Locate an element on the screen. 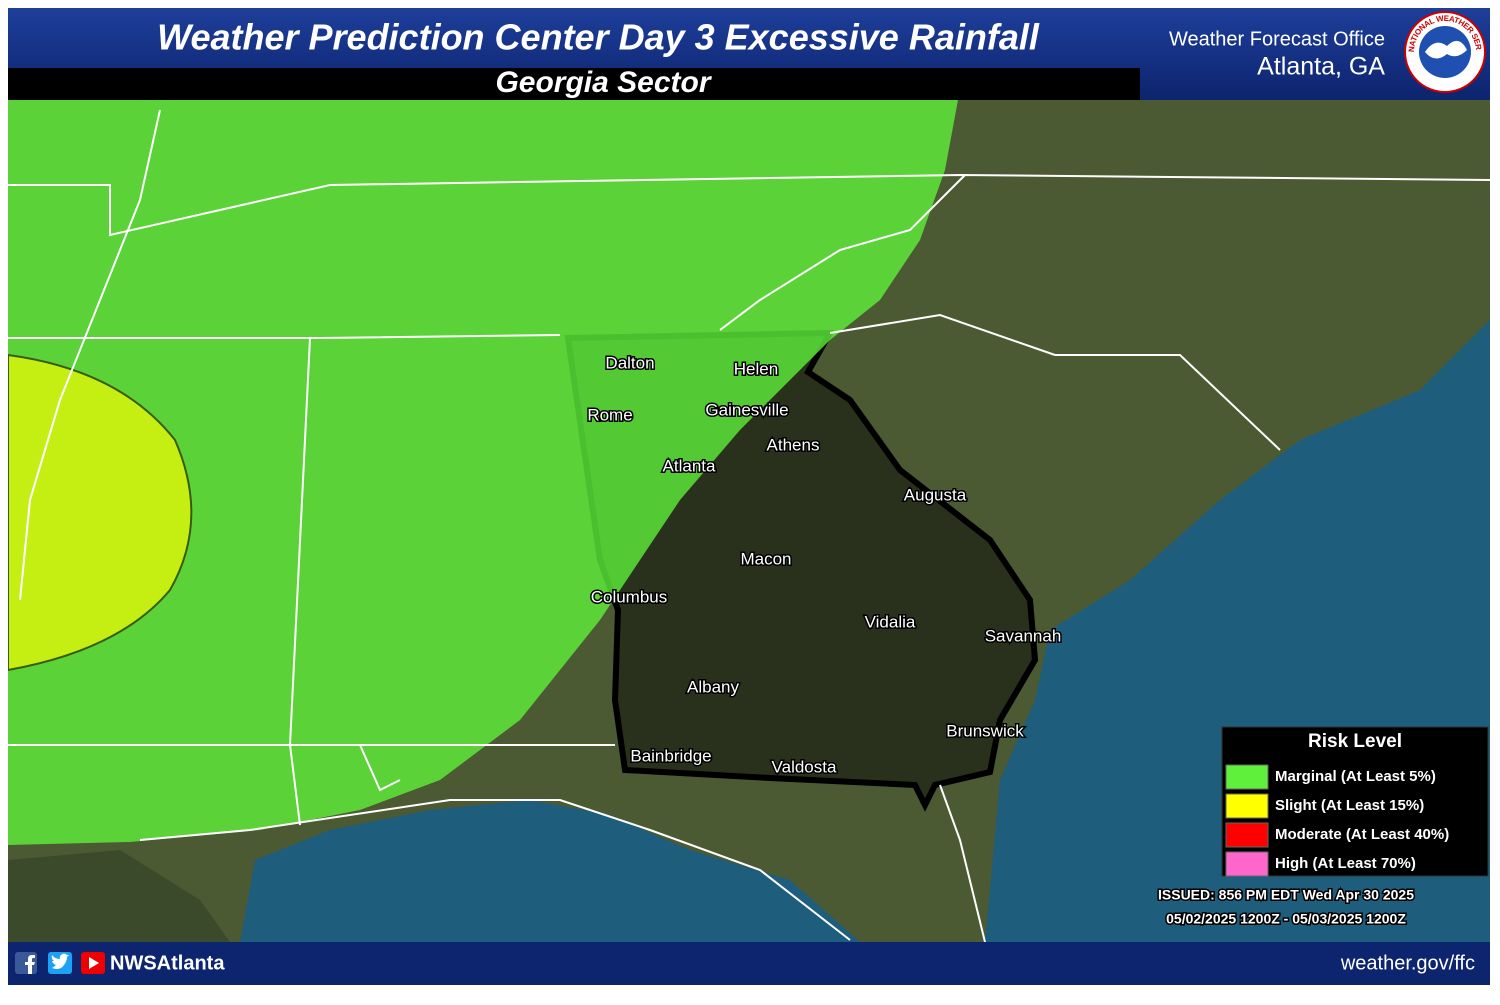  city-label: Brunswick is located at coordinates (985, 730).